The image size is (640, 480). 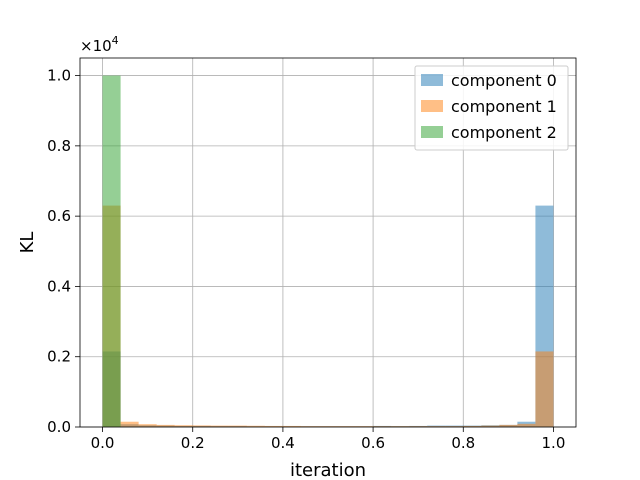 I want to click on legend: component 0 component 1 component 2, so click(x=491, y=108).